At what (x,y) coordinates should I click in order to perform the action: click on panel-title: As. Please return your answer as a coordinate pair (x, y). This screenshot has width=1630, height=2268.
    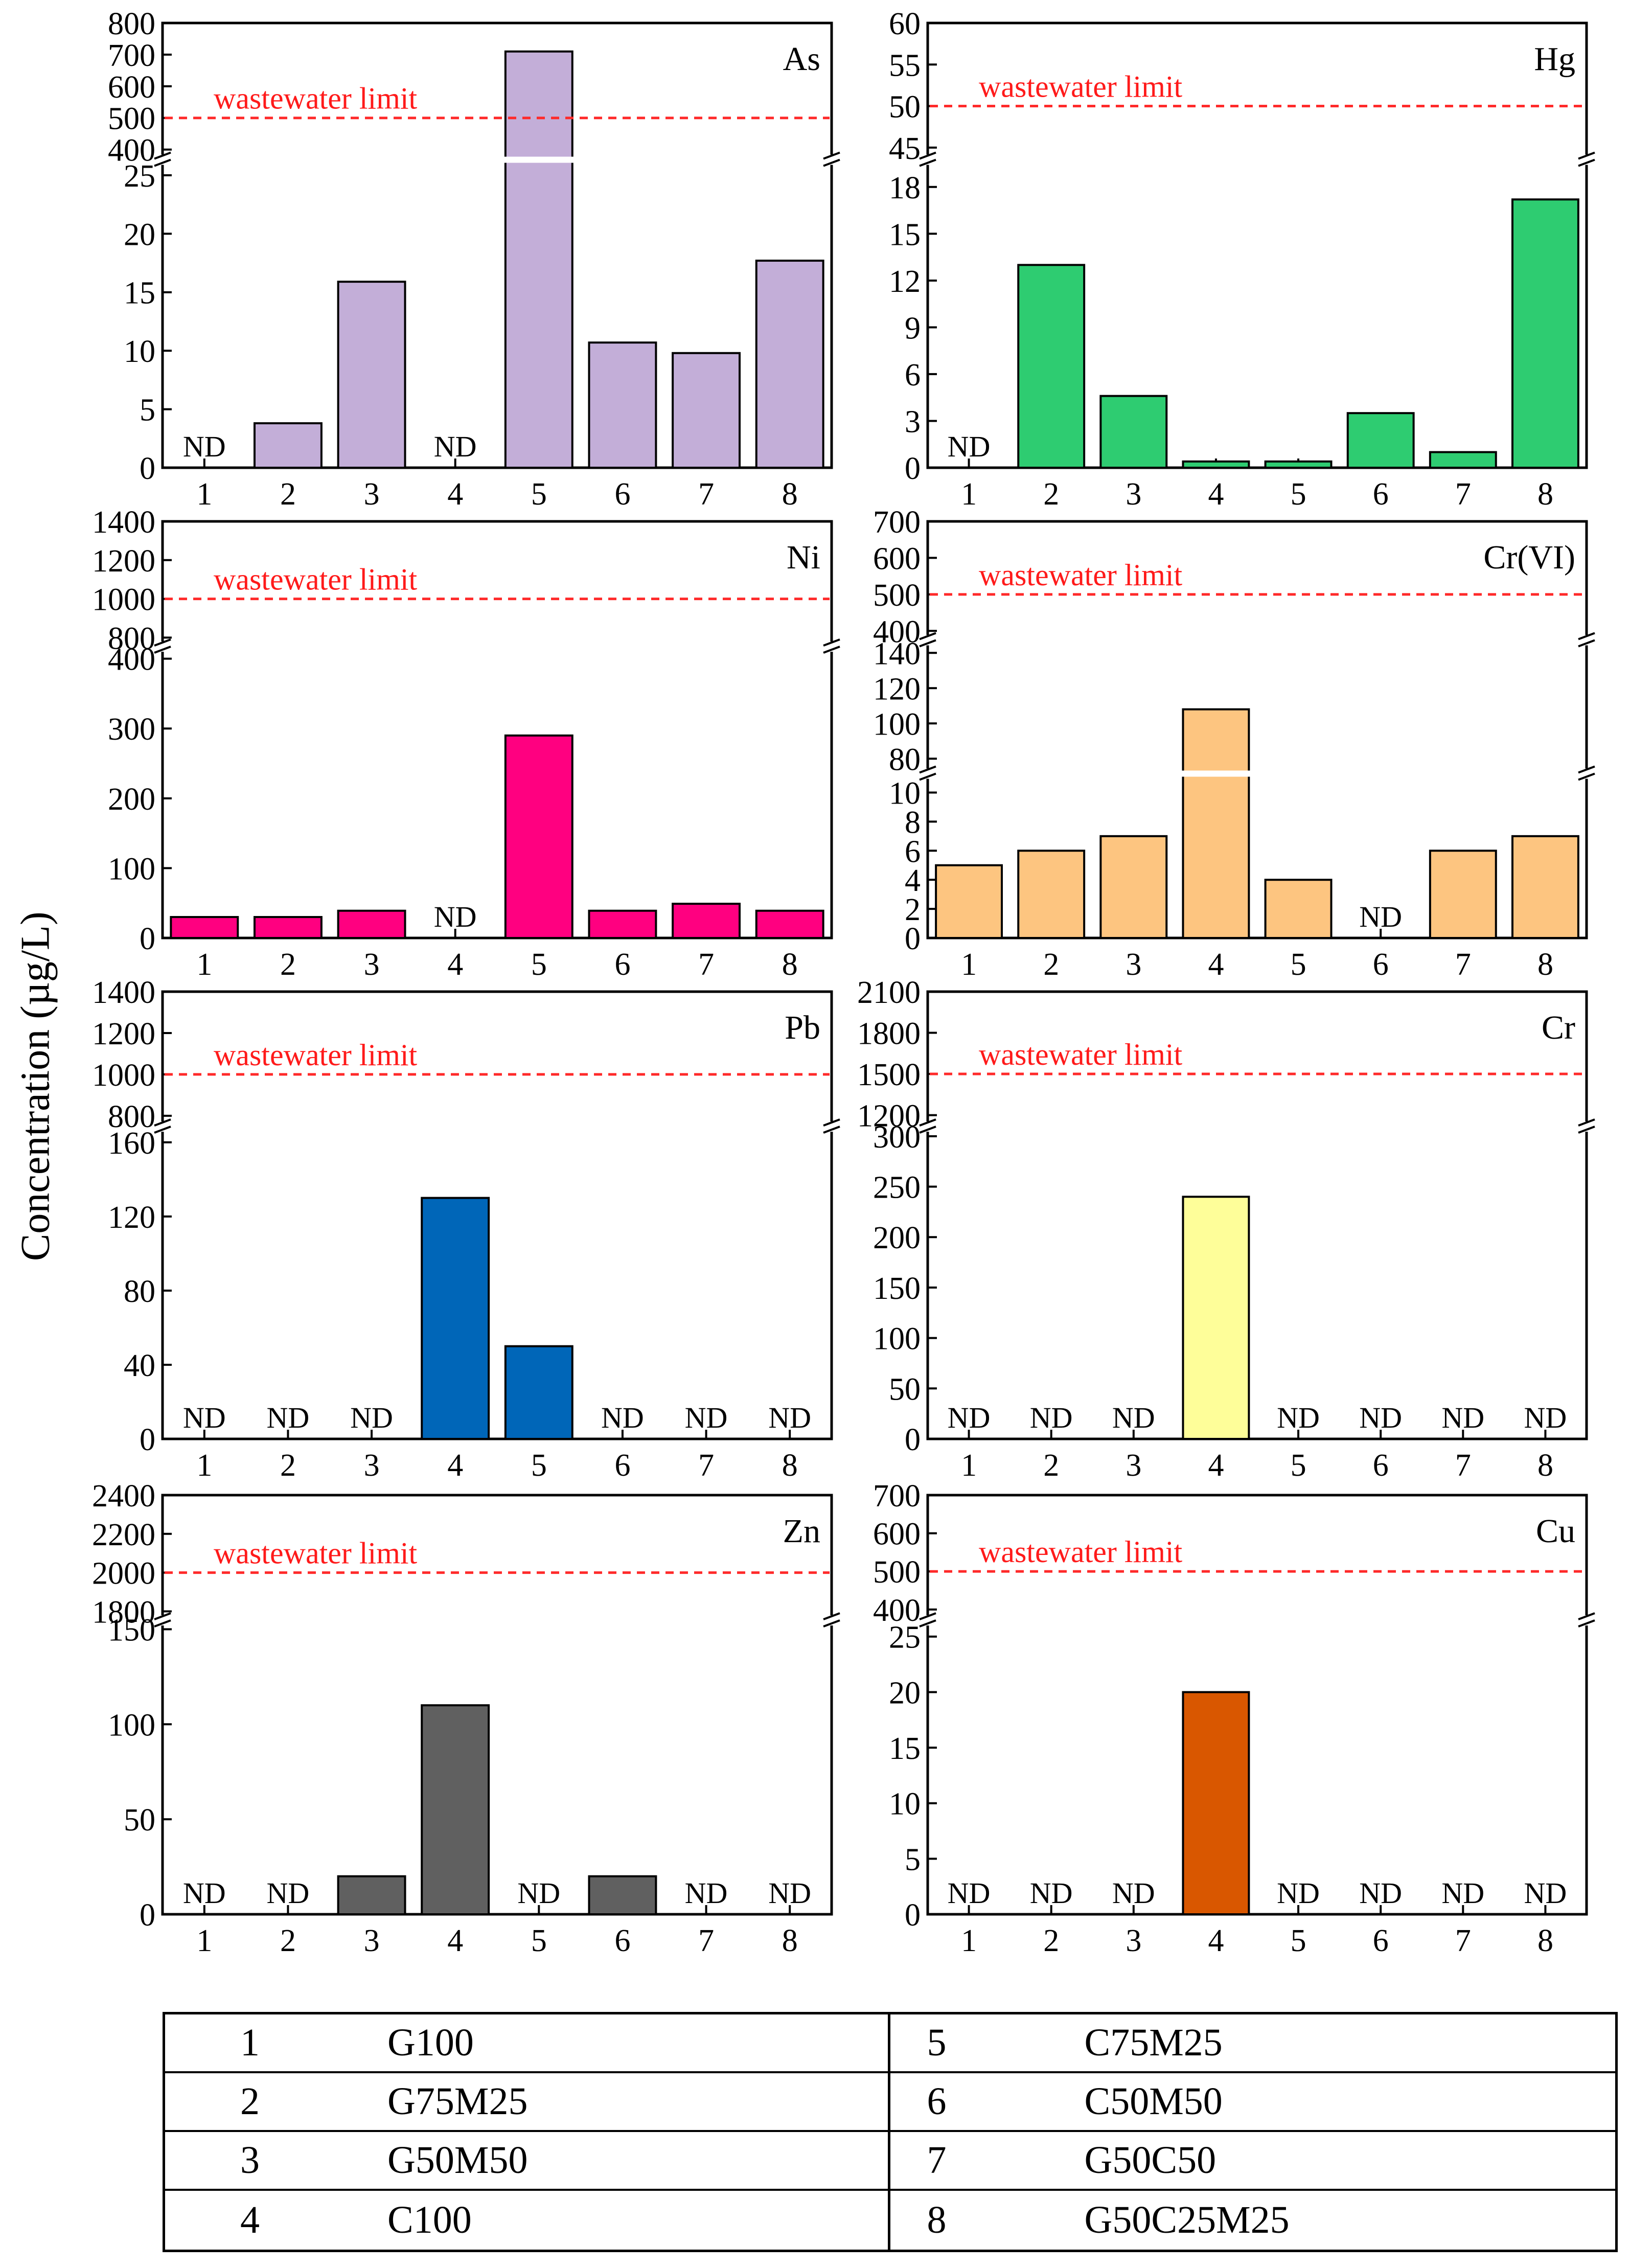
    Looking at the image, I should click on (802, 59).